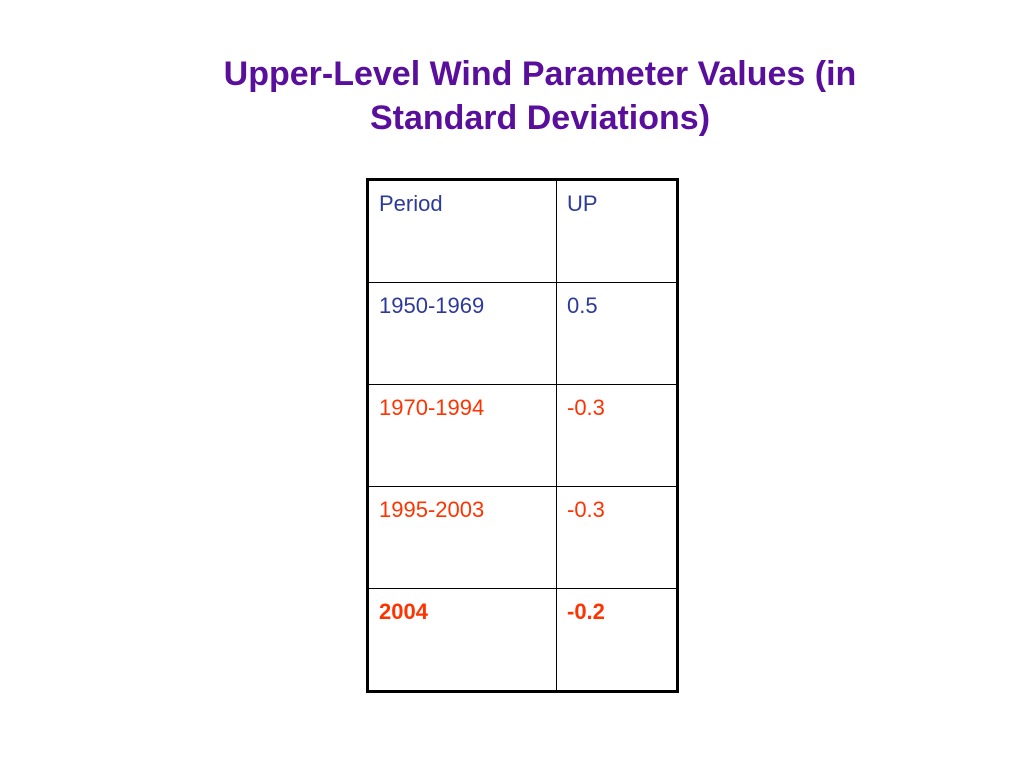 This screenshot has height=768, width=1024. I want to click on table-header-row: Period UP, so click(522, 231).